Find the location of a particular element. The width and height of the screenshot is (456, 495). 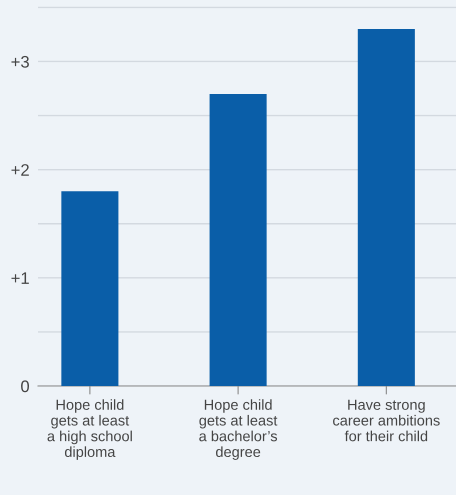

x-tick-label: Have strong career ambitions for their child is located at coordinates (386, 421).